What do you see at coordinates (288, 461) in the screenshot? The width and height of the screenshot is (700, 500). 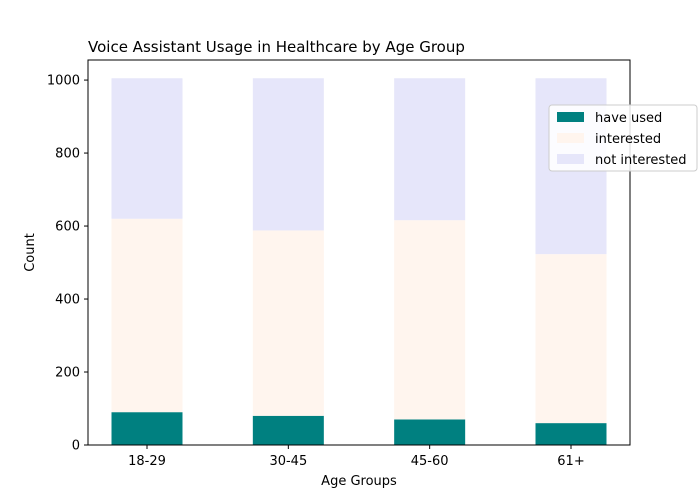 I see `x-tick-label: 30-45` at bounding box center [288, 461].